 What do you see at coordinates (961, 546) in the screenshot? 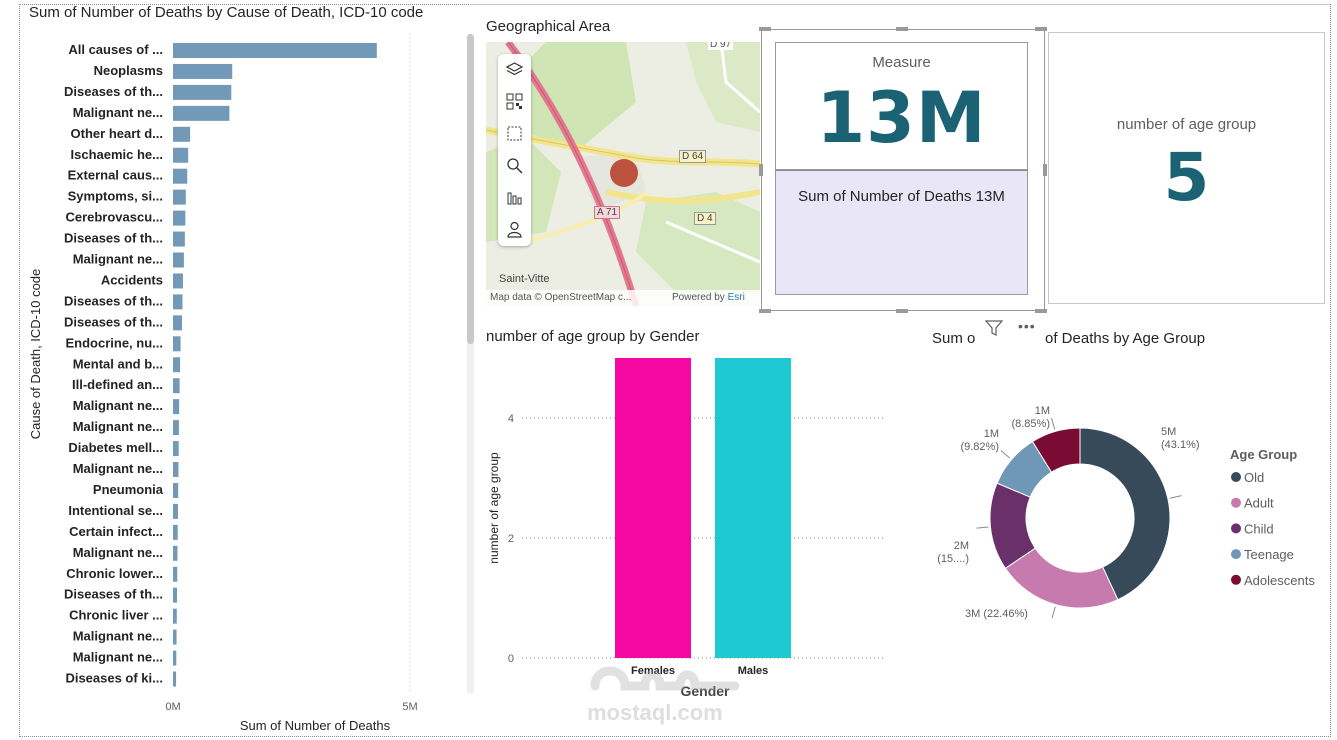
I see `data-label: 2M` at bounding box center [961, 546].